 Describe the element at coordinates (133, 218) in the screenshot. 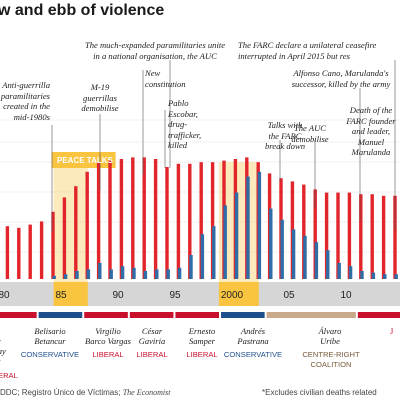

I see `bar-red-1991` at that location.